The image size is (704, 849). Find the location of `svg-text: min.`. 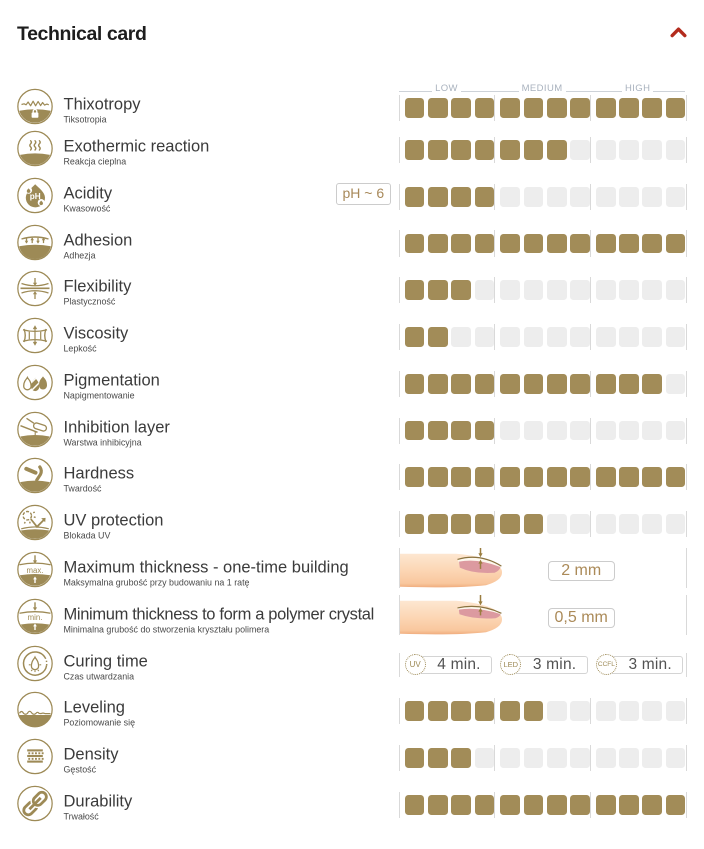

svg-text: min. is located at coordinates (35, 617).